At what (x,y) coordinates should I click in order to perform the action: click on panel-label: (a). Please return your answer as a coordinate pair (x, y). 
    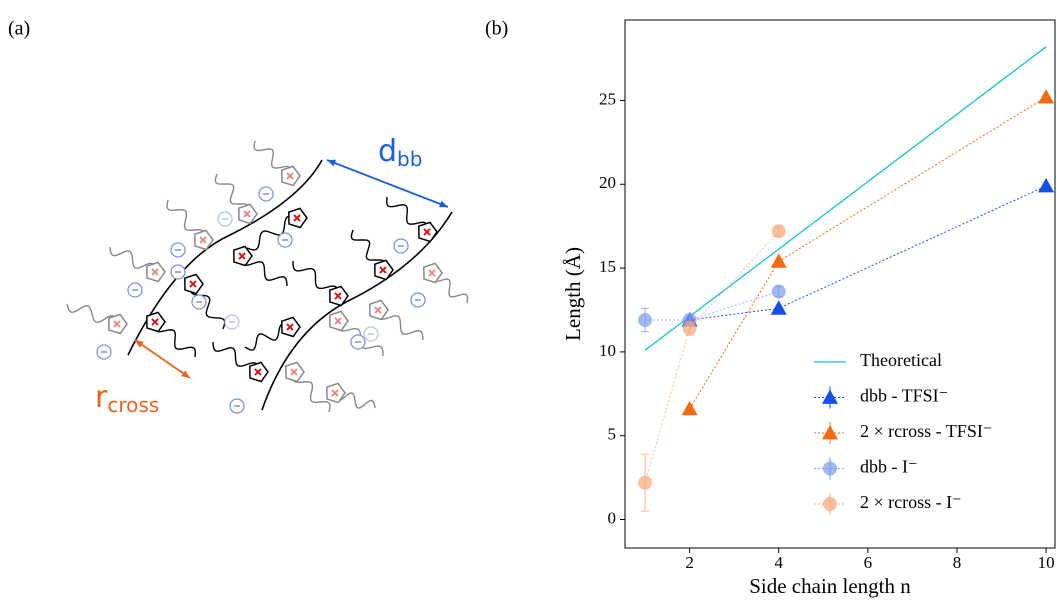
    Looking at the image, I should click on (19, 29).